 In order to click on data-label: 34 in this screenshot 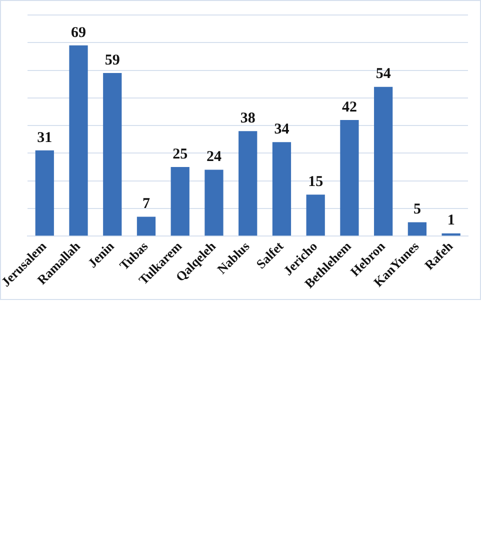, I will do `click(282, 130)`.